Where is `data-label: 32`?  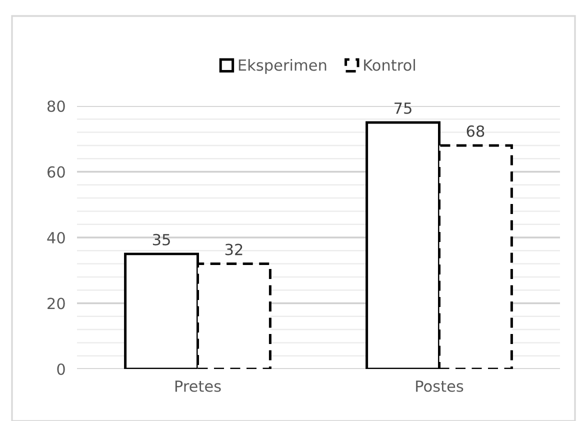
data-label: 32 is located at coordinates (233, 250).